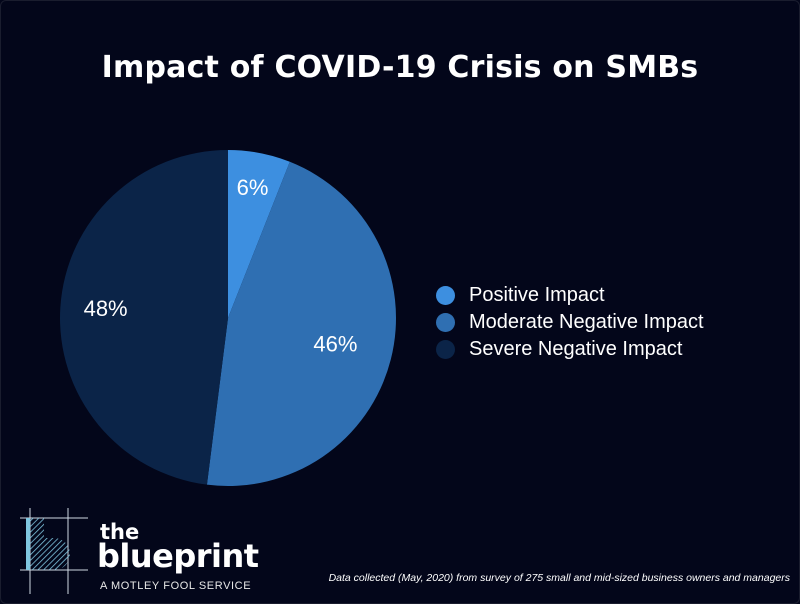 The height and width of the screenshot is (604, 800). What do you see at coordinates (176, 586) in the screenshot?
I see `logo-tagline: A MOTLEY FOOL SERVICE` at bounding box center [176, 586].